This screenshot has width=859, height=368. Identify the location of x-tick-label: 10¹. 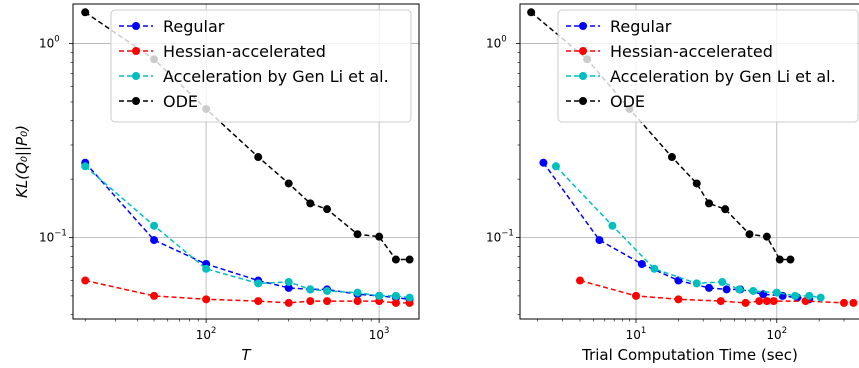
(636, 334).